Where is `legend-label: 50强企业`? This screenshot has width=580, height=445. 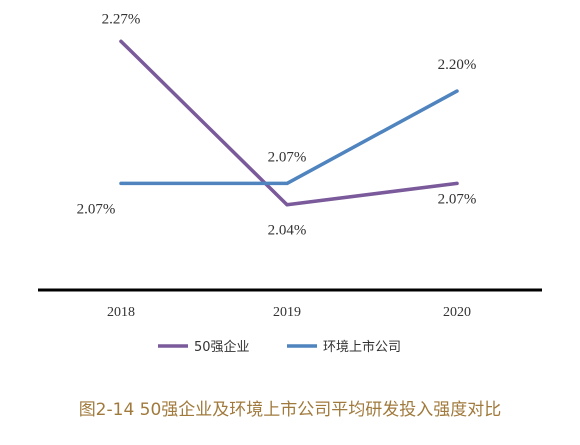 legend-label: 50强企业 is located at coordinates (222, 347).